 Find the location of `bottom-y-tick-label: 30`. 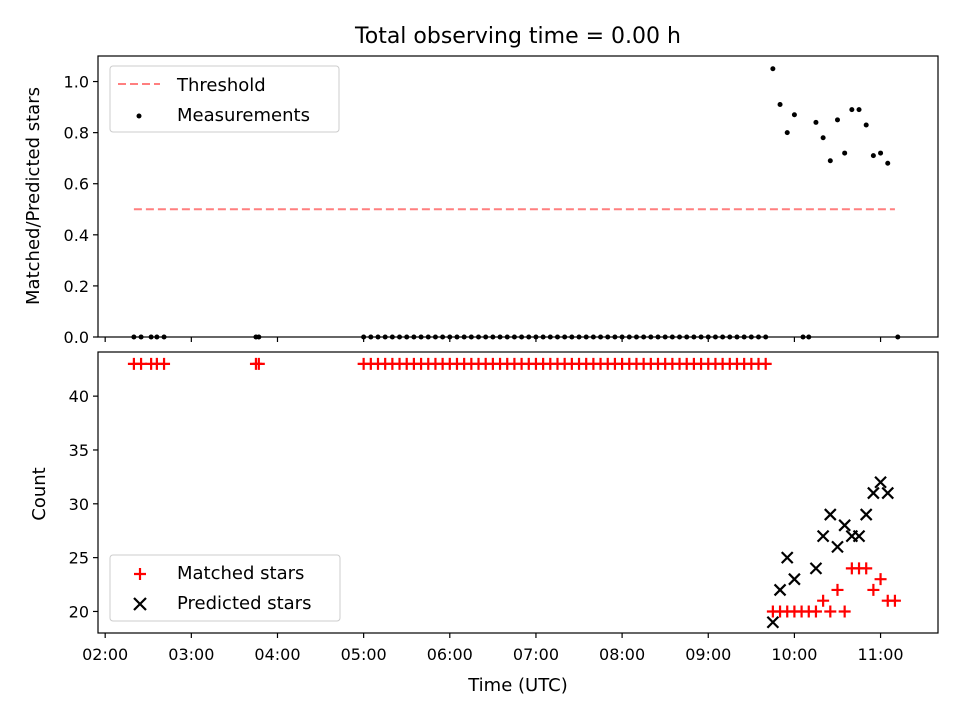

bottom-y-tick-label: 30 is located at coordinates (79, 504).